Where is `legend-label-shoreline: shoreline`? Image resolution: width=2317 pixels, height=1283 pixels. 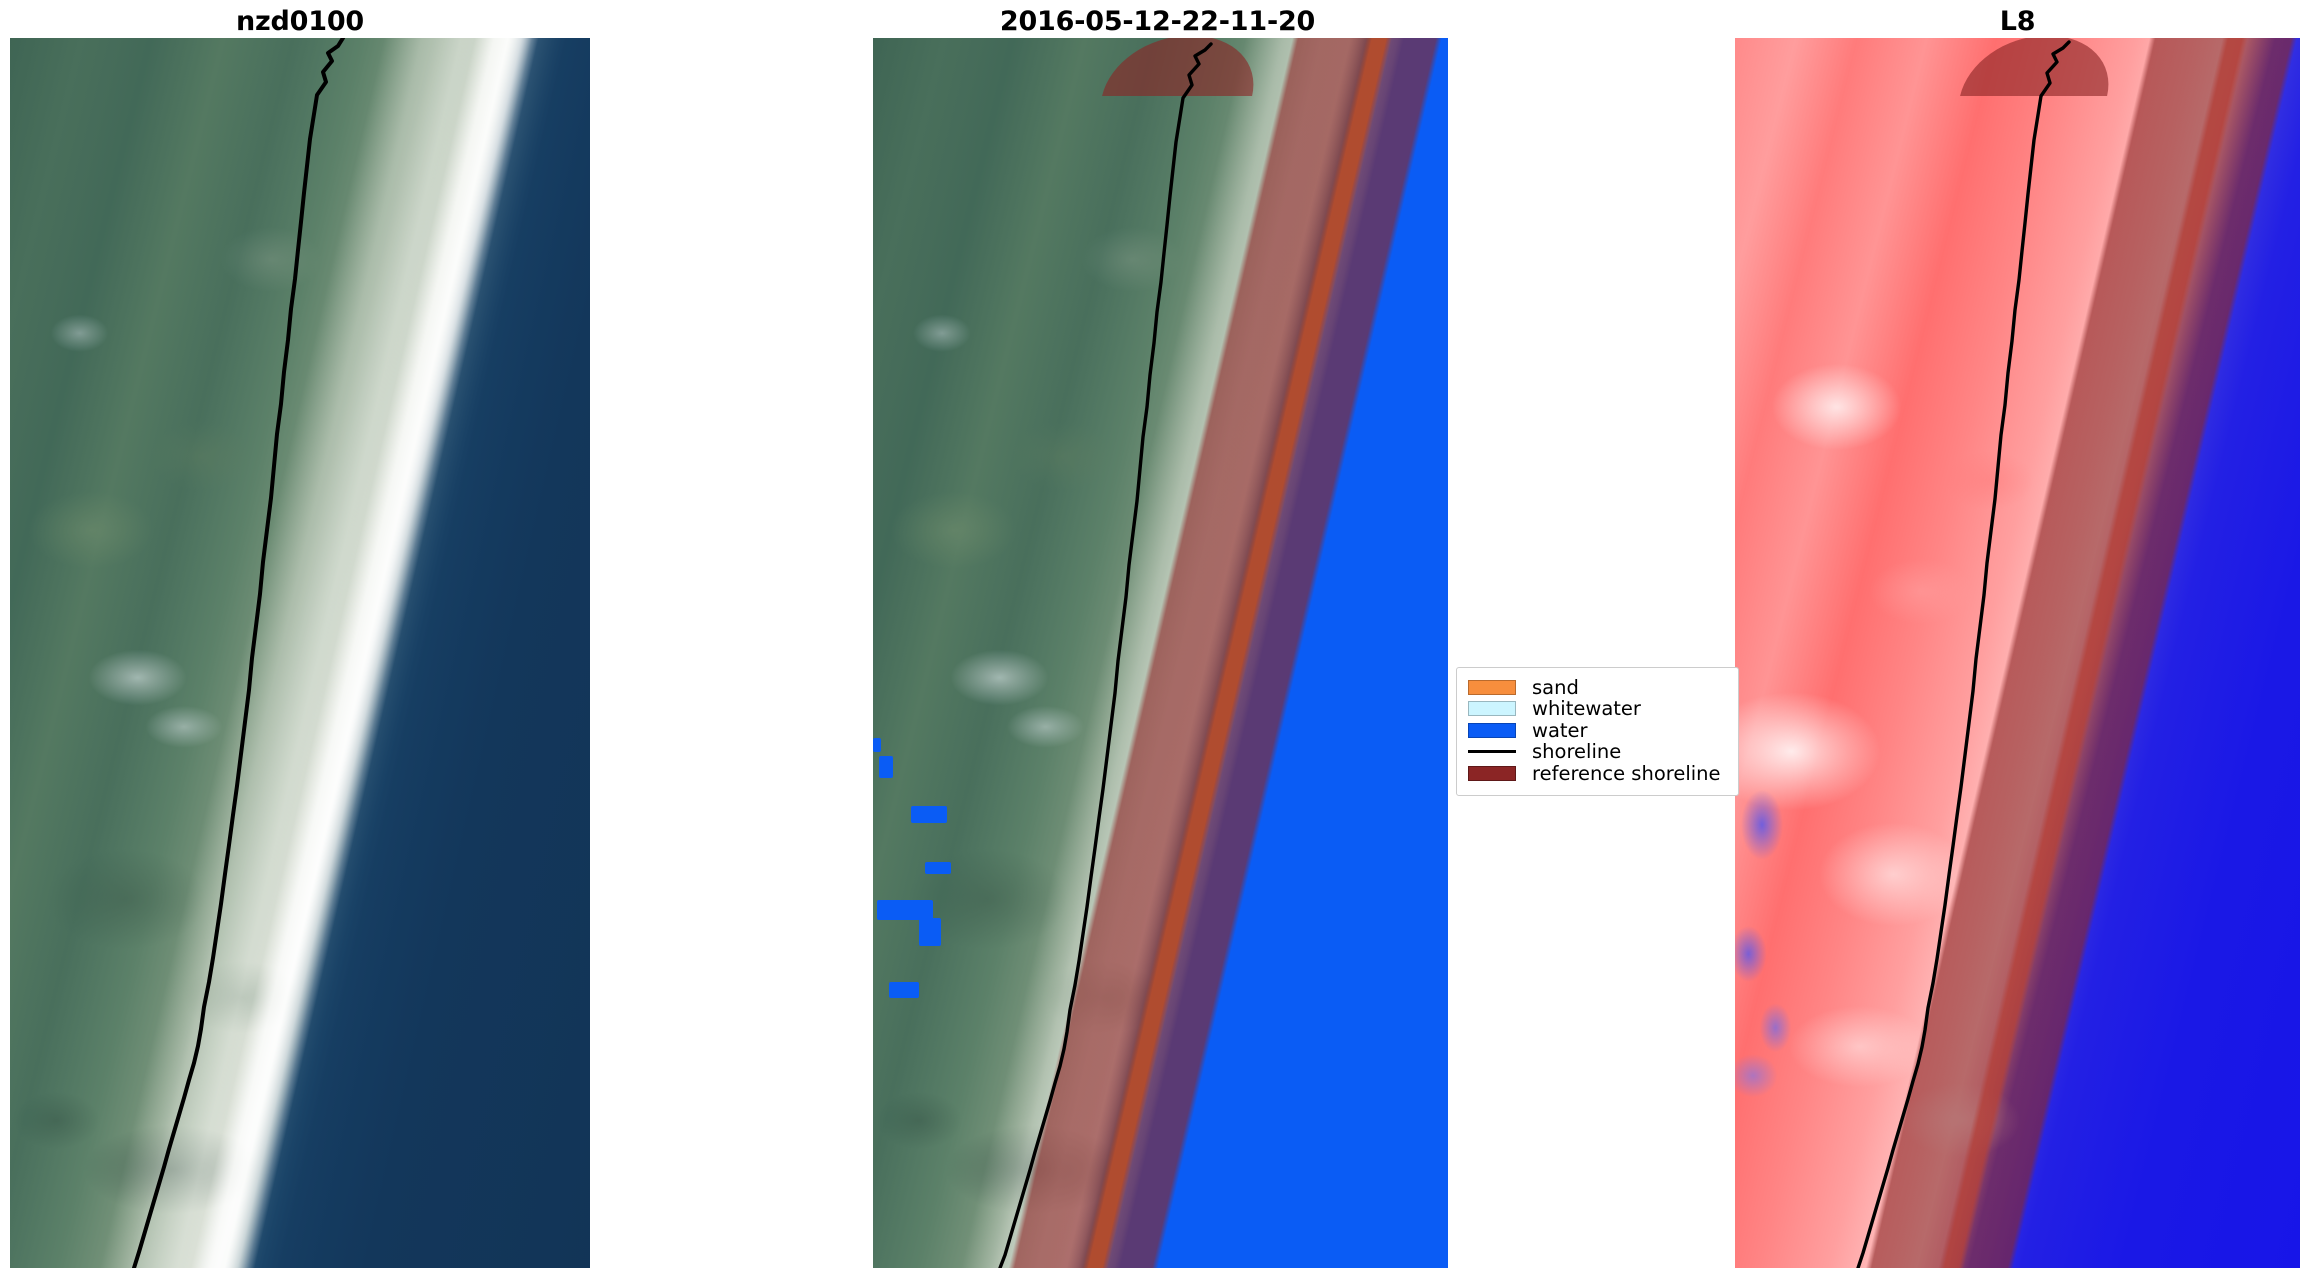 legend-label-shoreline: shoreline is located at coordinates (1577, 751).